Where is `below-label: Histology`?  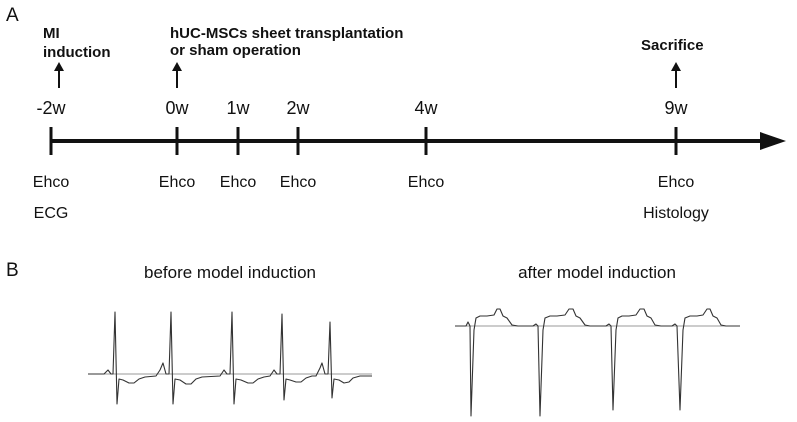
below-label: Histology is located at coordinates (676, 213).